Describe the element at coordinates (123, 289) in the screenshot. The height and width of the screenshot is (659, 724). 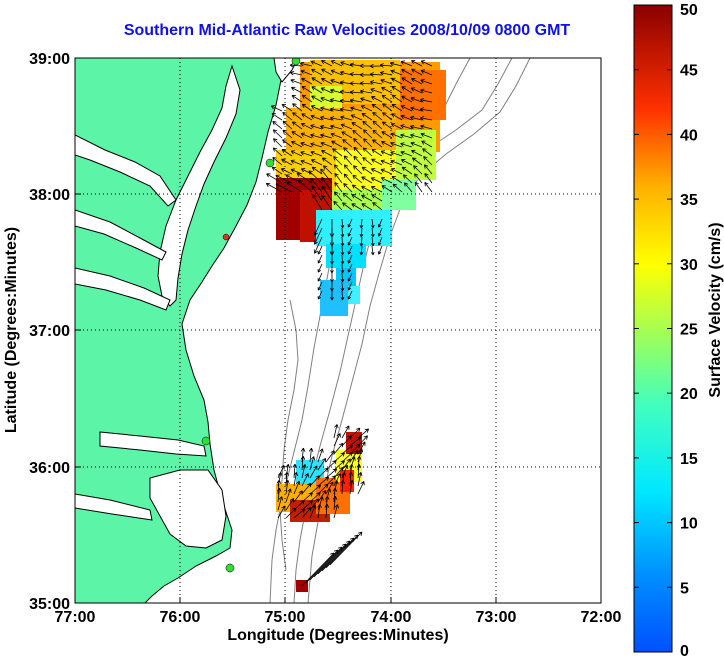
I see `york-james-river` at that location.